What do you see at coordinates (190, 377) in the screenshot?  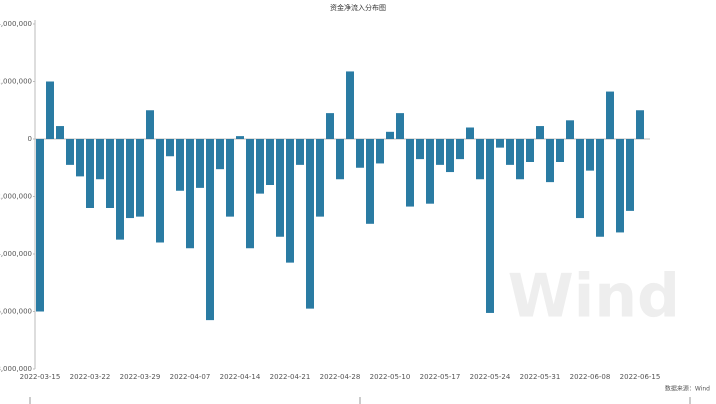 I see `x-tick-label: 2022-04-07` at bounding box center [190, 377].